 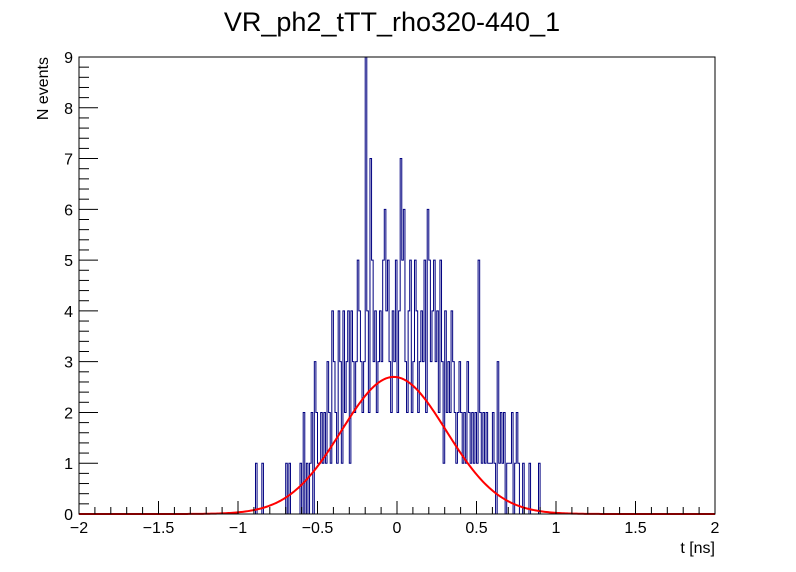 I want to click on x-tick-label: 2, so click(x=715, y=528).